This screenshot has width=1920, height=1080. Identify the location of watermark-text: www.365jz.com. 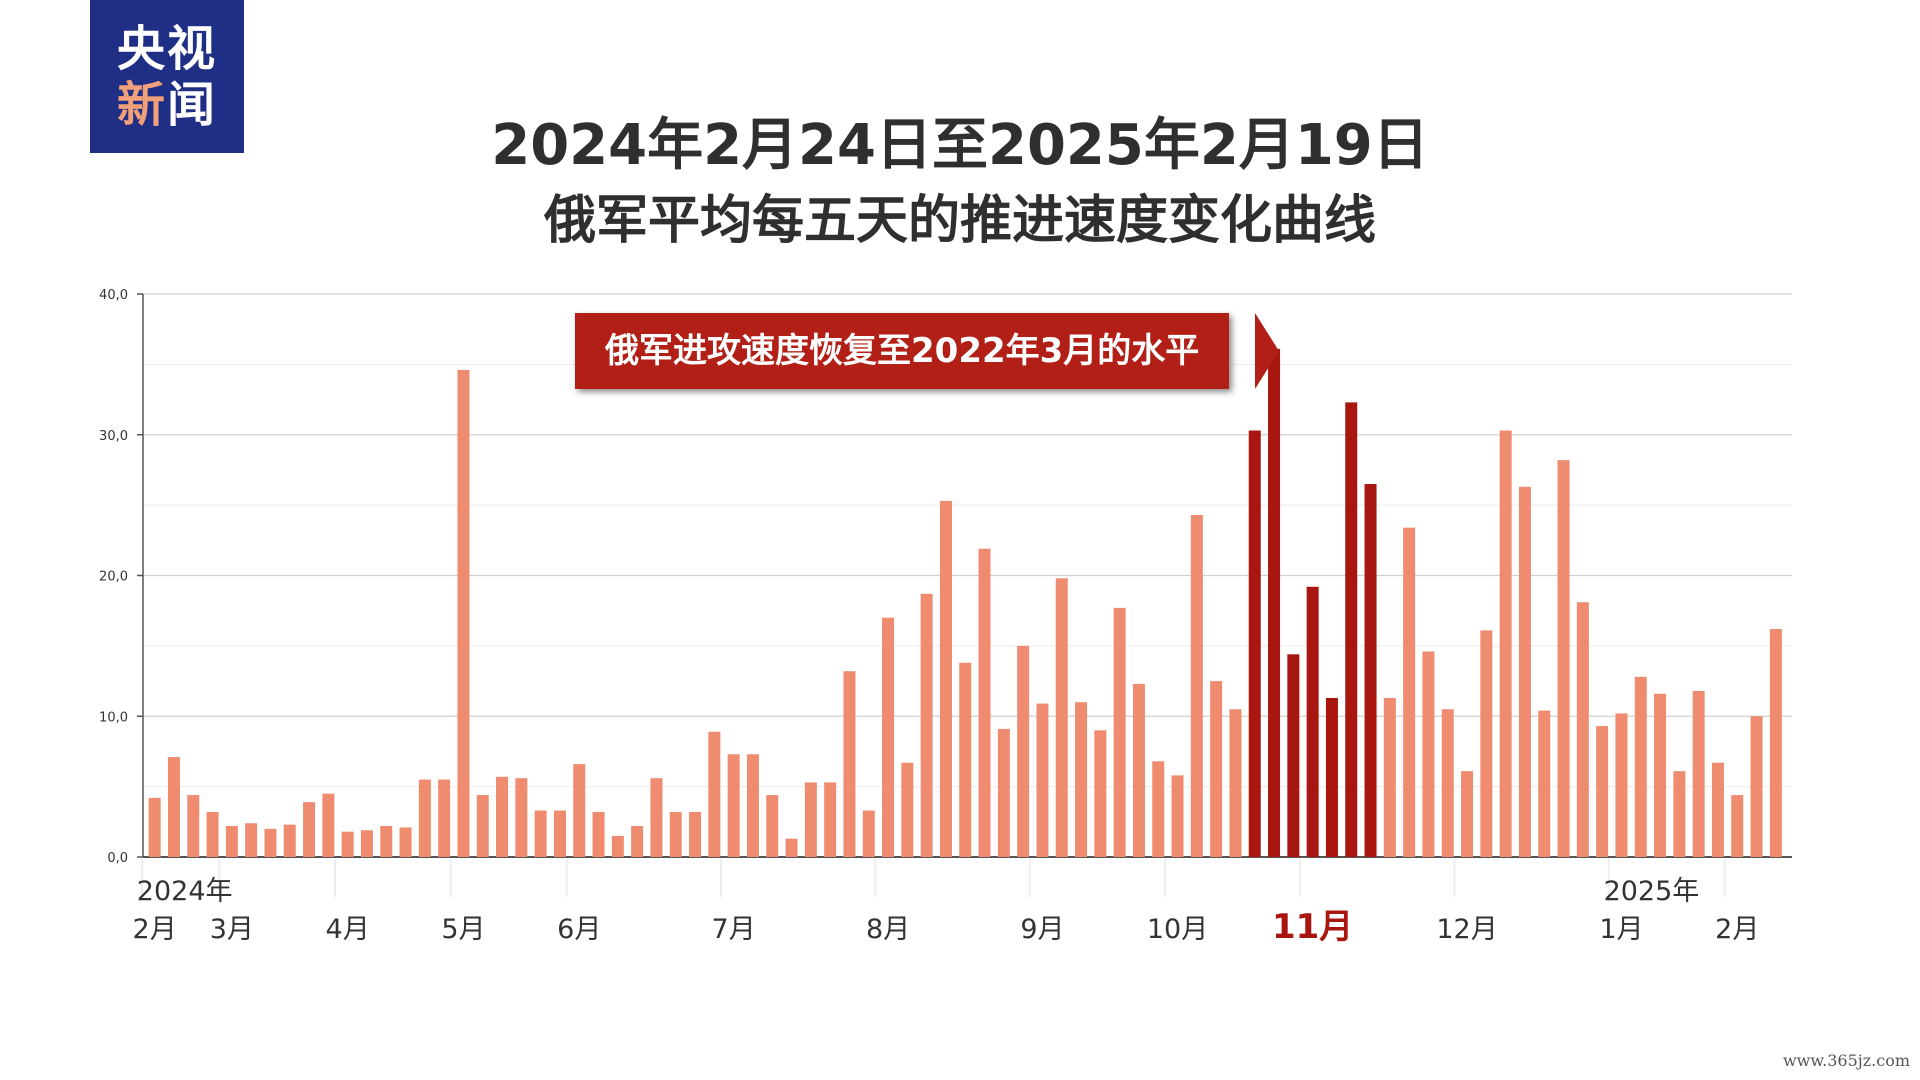
(1846, 1060).